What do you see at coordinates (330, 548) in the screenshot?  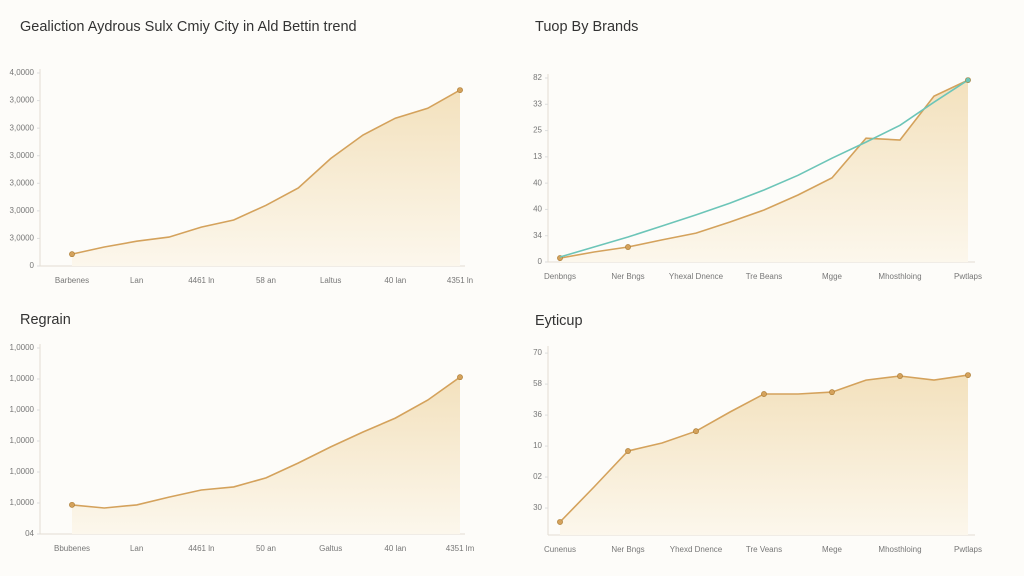 I see `x-tick-label: Galtus` at bounding box center [330, 548].